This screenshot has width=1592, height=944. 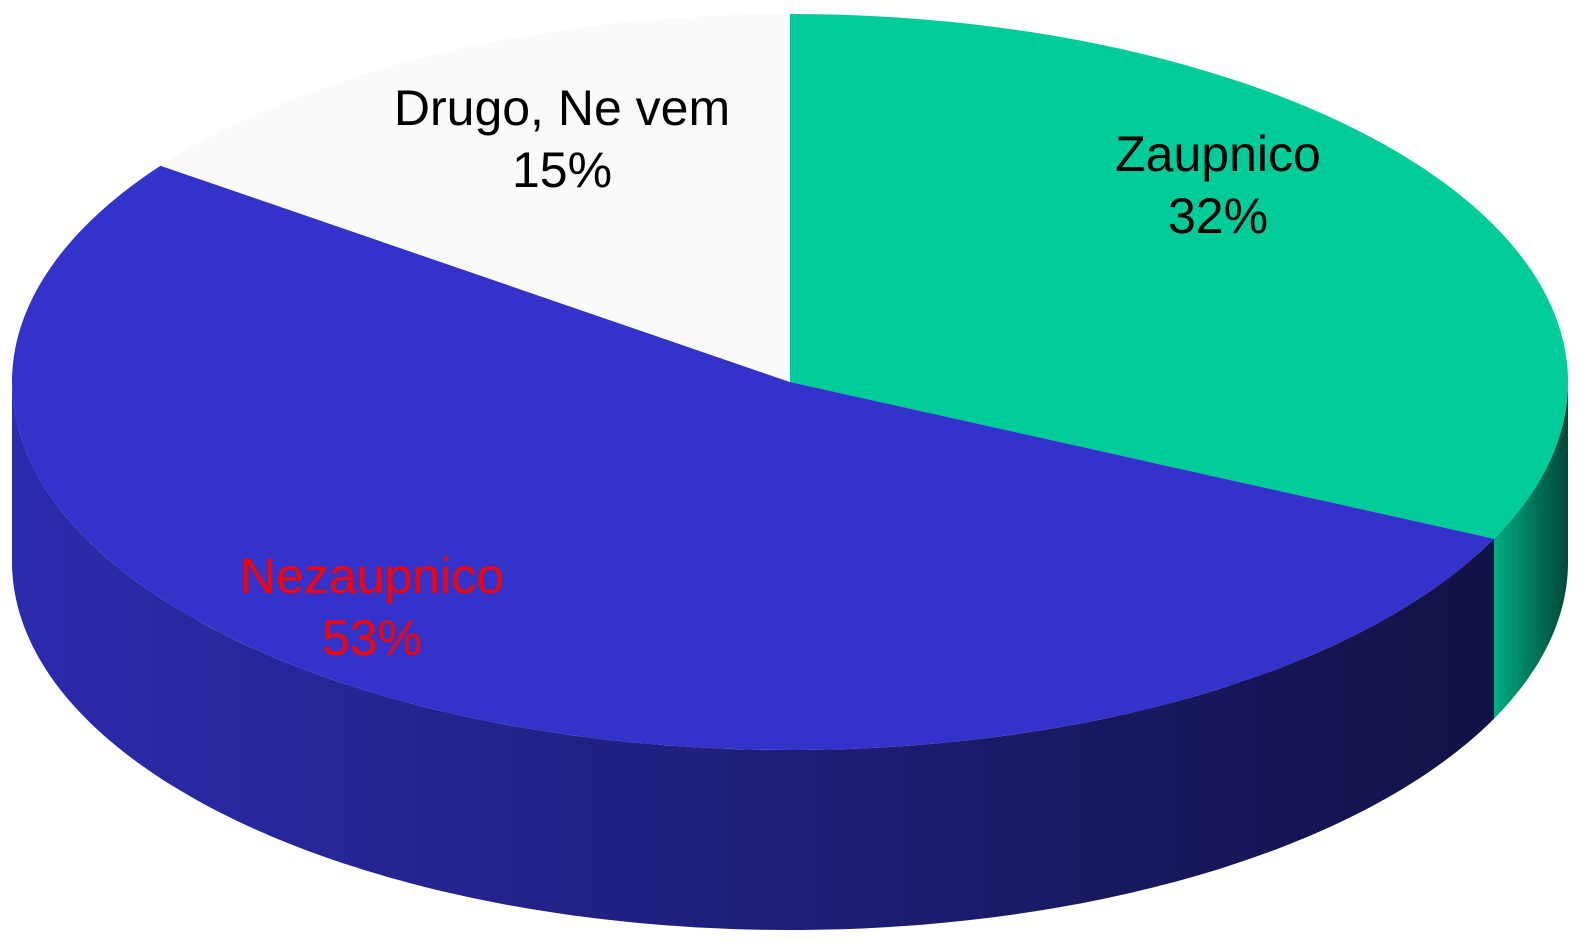 What do you see at coordinates (562, 170) in the screenshot?
I see `slice-value-label: 15%` at bounding box center [562, 170].